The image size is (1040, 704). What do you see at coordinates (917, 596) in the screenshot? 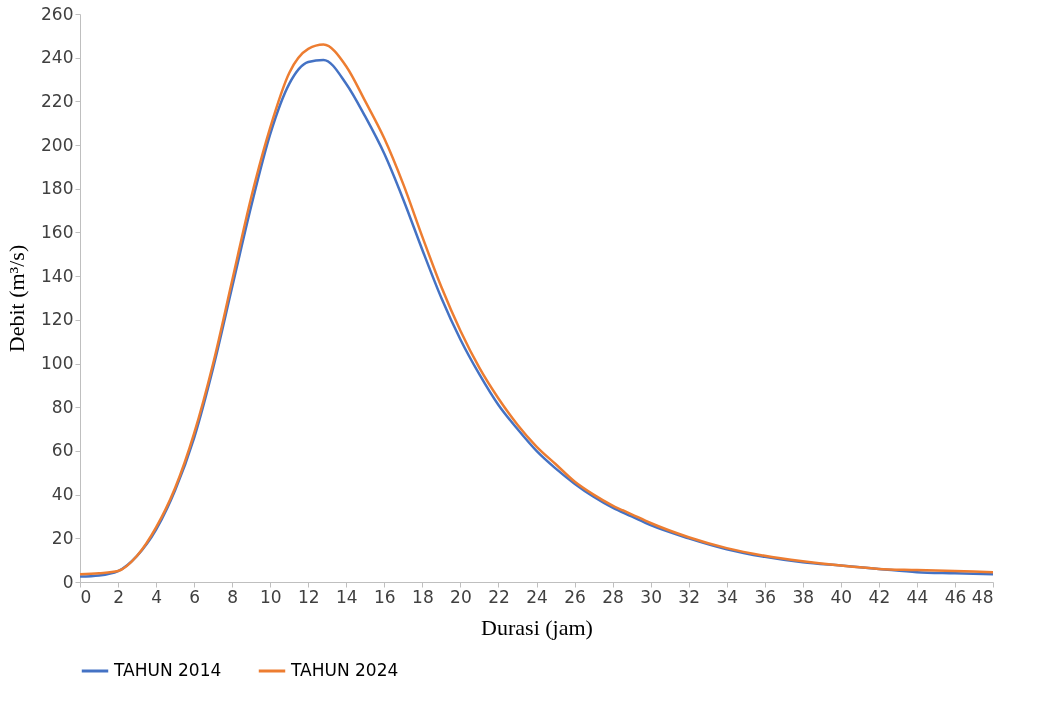
I see `x-tick-label: 44` at bounding box center [917, 596].